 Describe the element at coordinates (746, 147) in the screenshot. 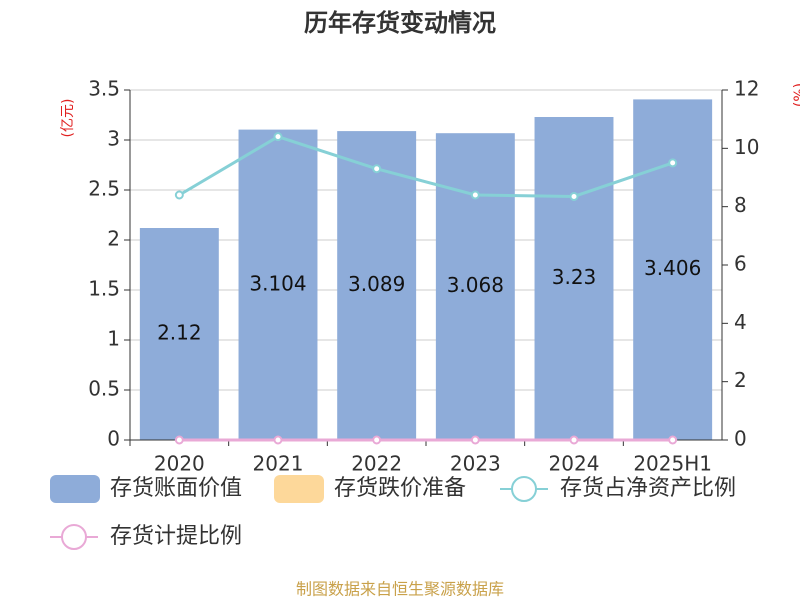

I see `y2-tick-label: 10` at that location.